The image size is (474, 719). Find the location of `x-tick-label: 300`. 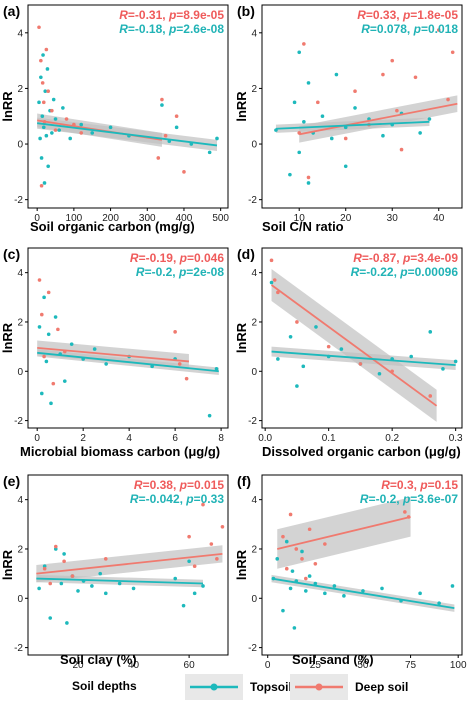

x-tick-label: 300 is located at coordinates (147, 218).